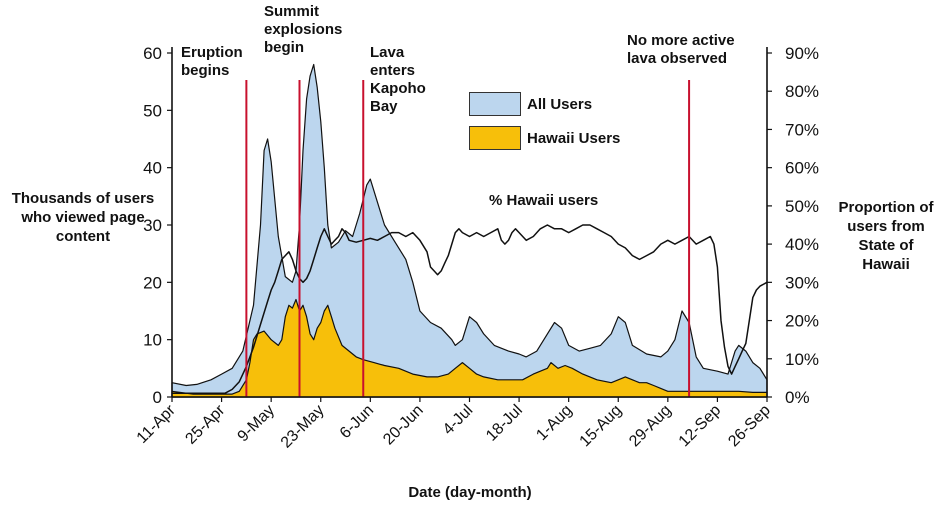 This screenshot has height=506, width=935. I want to click on x-tick-label: 9-May, so click(256, 423).